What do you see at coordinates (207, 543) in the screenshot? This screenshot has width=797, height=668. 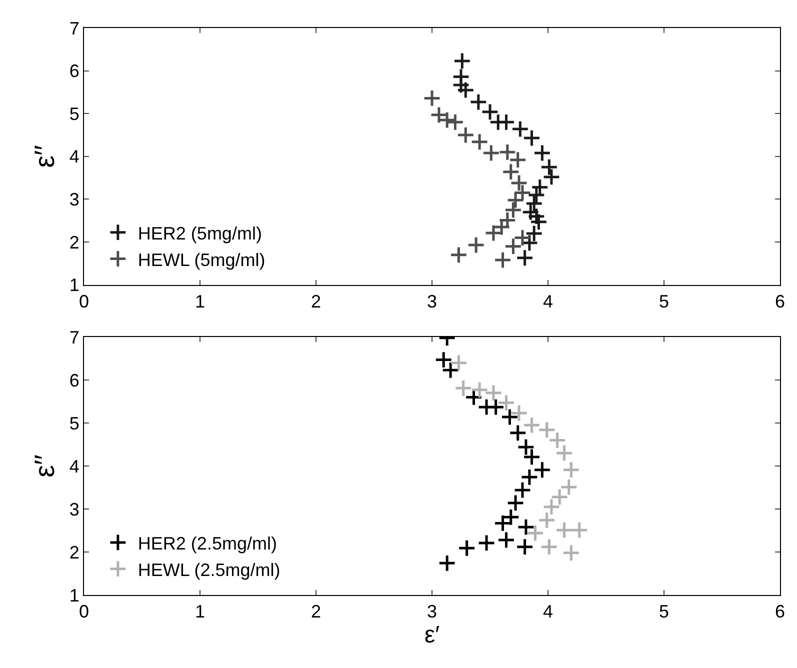 I see `legend-label: HER2 (2.5mg/ml)` at bounding box center [207, 543].